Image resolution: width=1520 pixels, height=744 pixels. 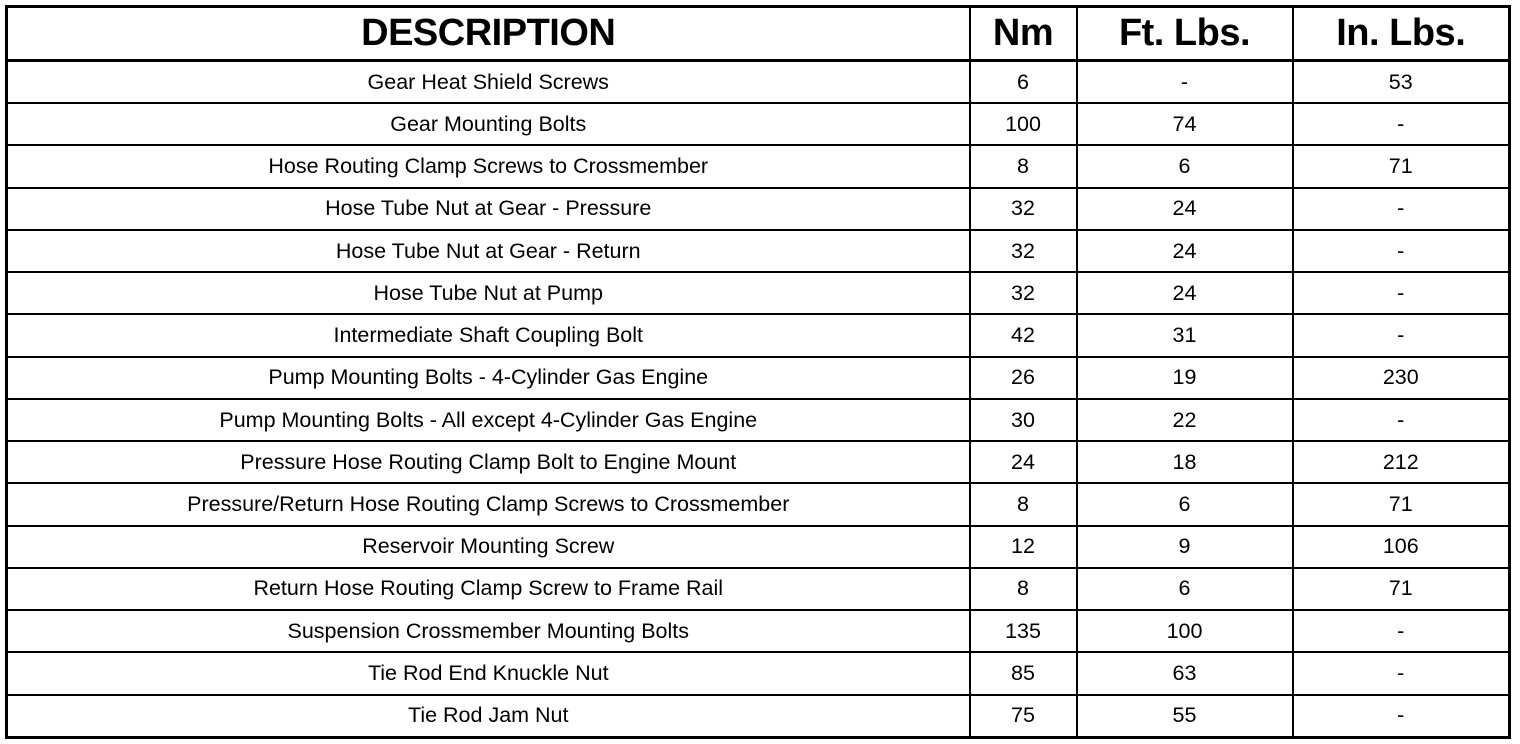 What do you see at coordinates (1023, 420) in the screenshot?
I see `nm-cell: 30` at bounding box center [1023, 420].